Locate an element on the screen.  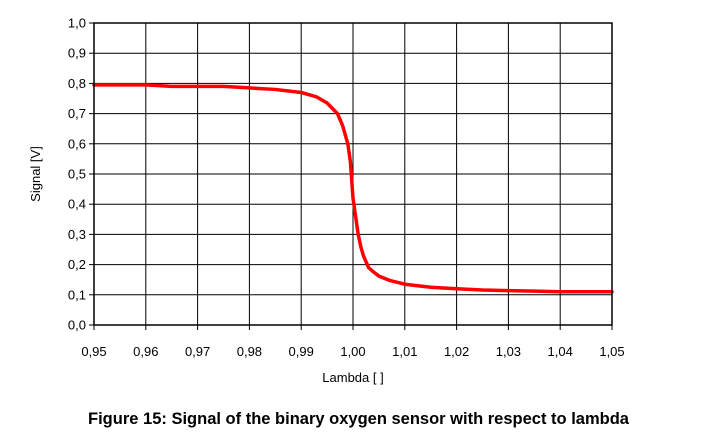
x-tick-label: 1,03 is located at coordinates (508, 351).